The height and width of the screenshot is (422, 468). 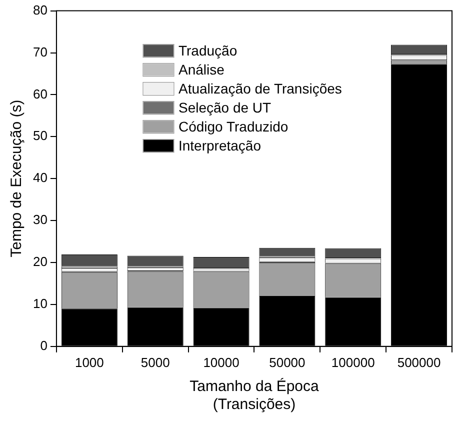 What do you see at coordinates (40, 94) in the screenshot?
I see `y-tick-label: 60` at bounding box center [40, 94].